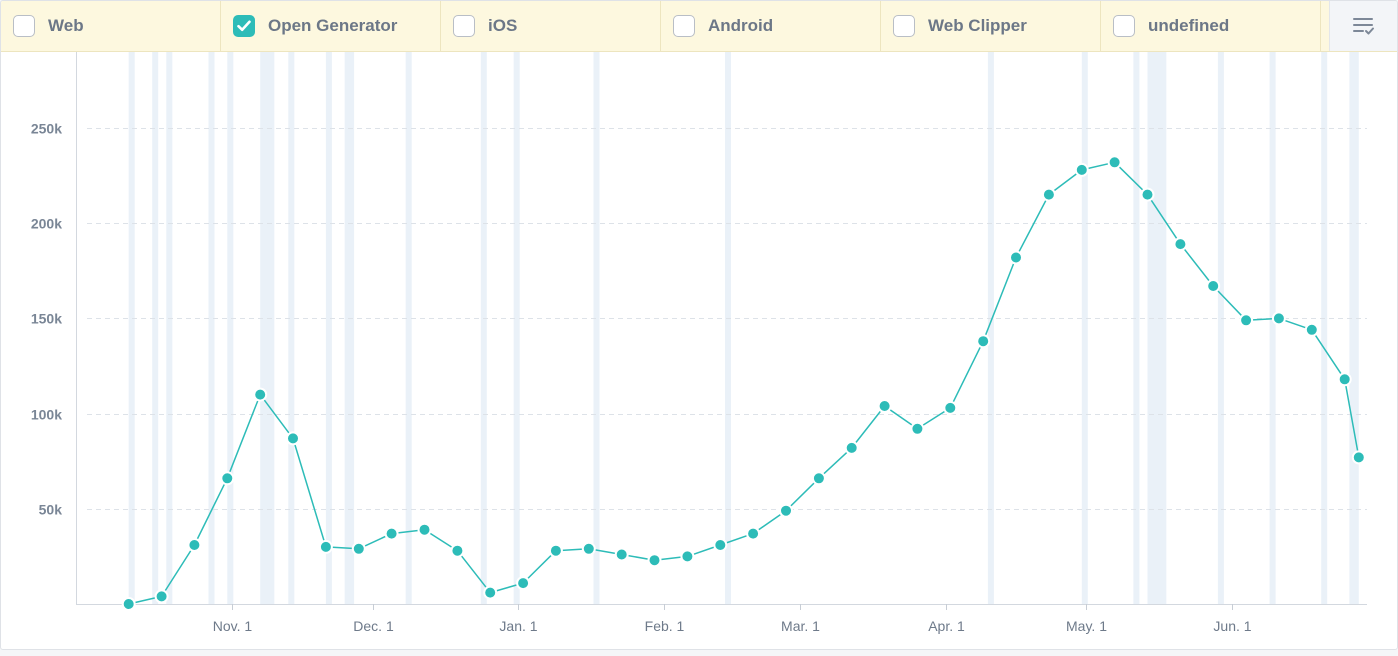  I want to click on filter-web-clipper: Web Clipper, so click(991, 26).